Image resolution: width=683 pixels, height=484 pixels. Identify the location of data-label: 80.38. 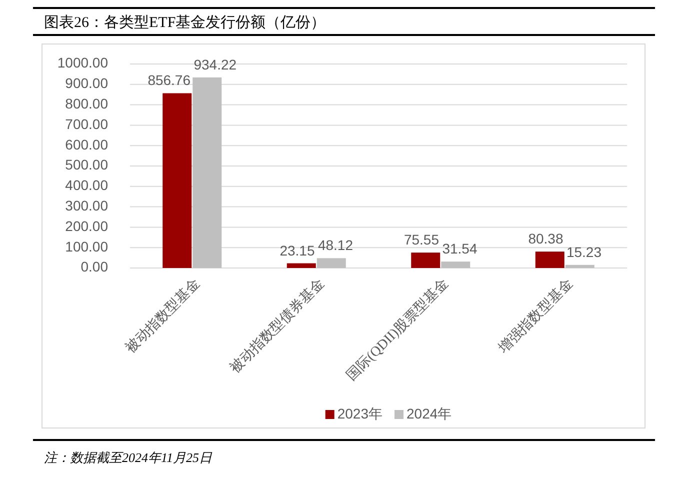
(546, 238).